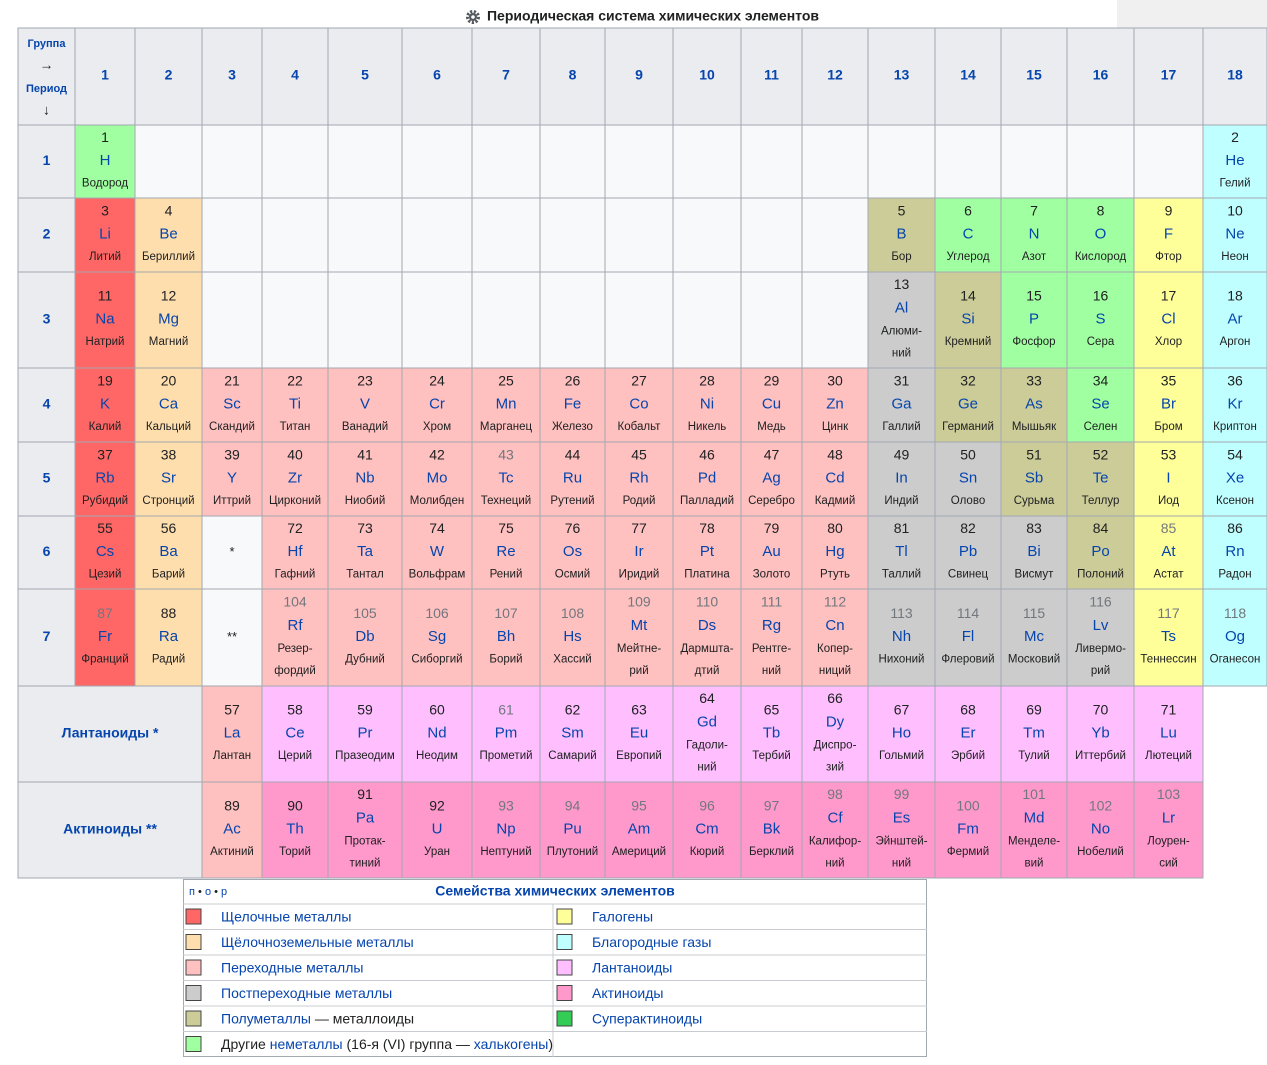 The image size is (1267, 1065). What do you see at coordinates (1234, 160) in the screenshot?
I see `element-symbol: He` at bounding box center [1234, 160].